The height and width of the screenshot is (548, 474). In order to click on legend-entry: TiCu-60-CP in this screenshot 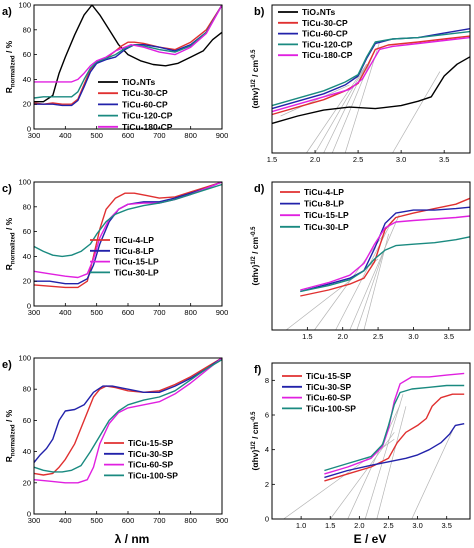, I will do `click(145, 104)`.